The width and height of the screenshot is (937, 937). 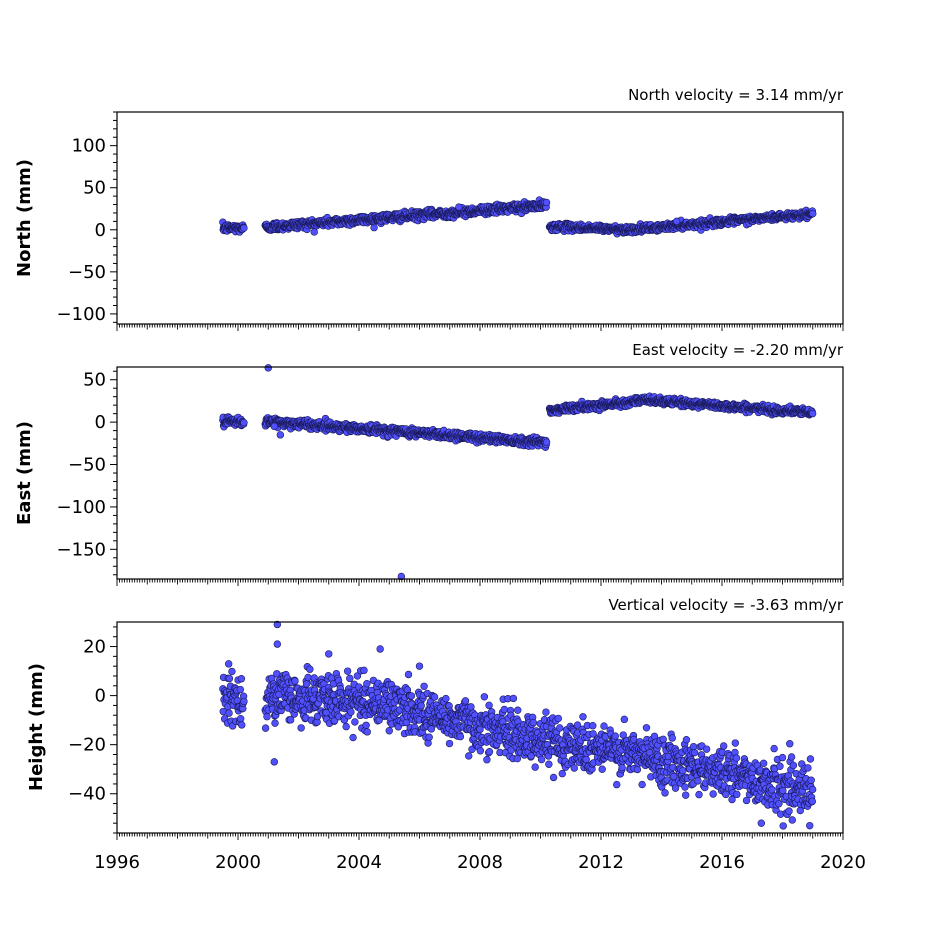 What do you see at coordinates (24, 473) in the screenshot?
I see `east-y-axis-label: East (mm)` at bounding box center [24, 473].